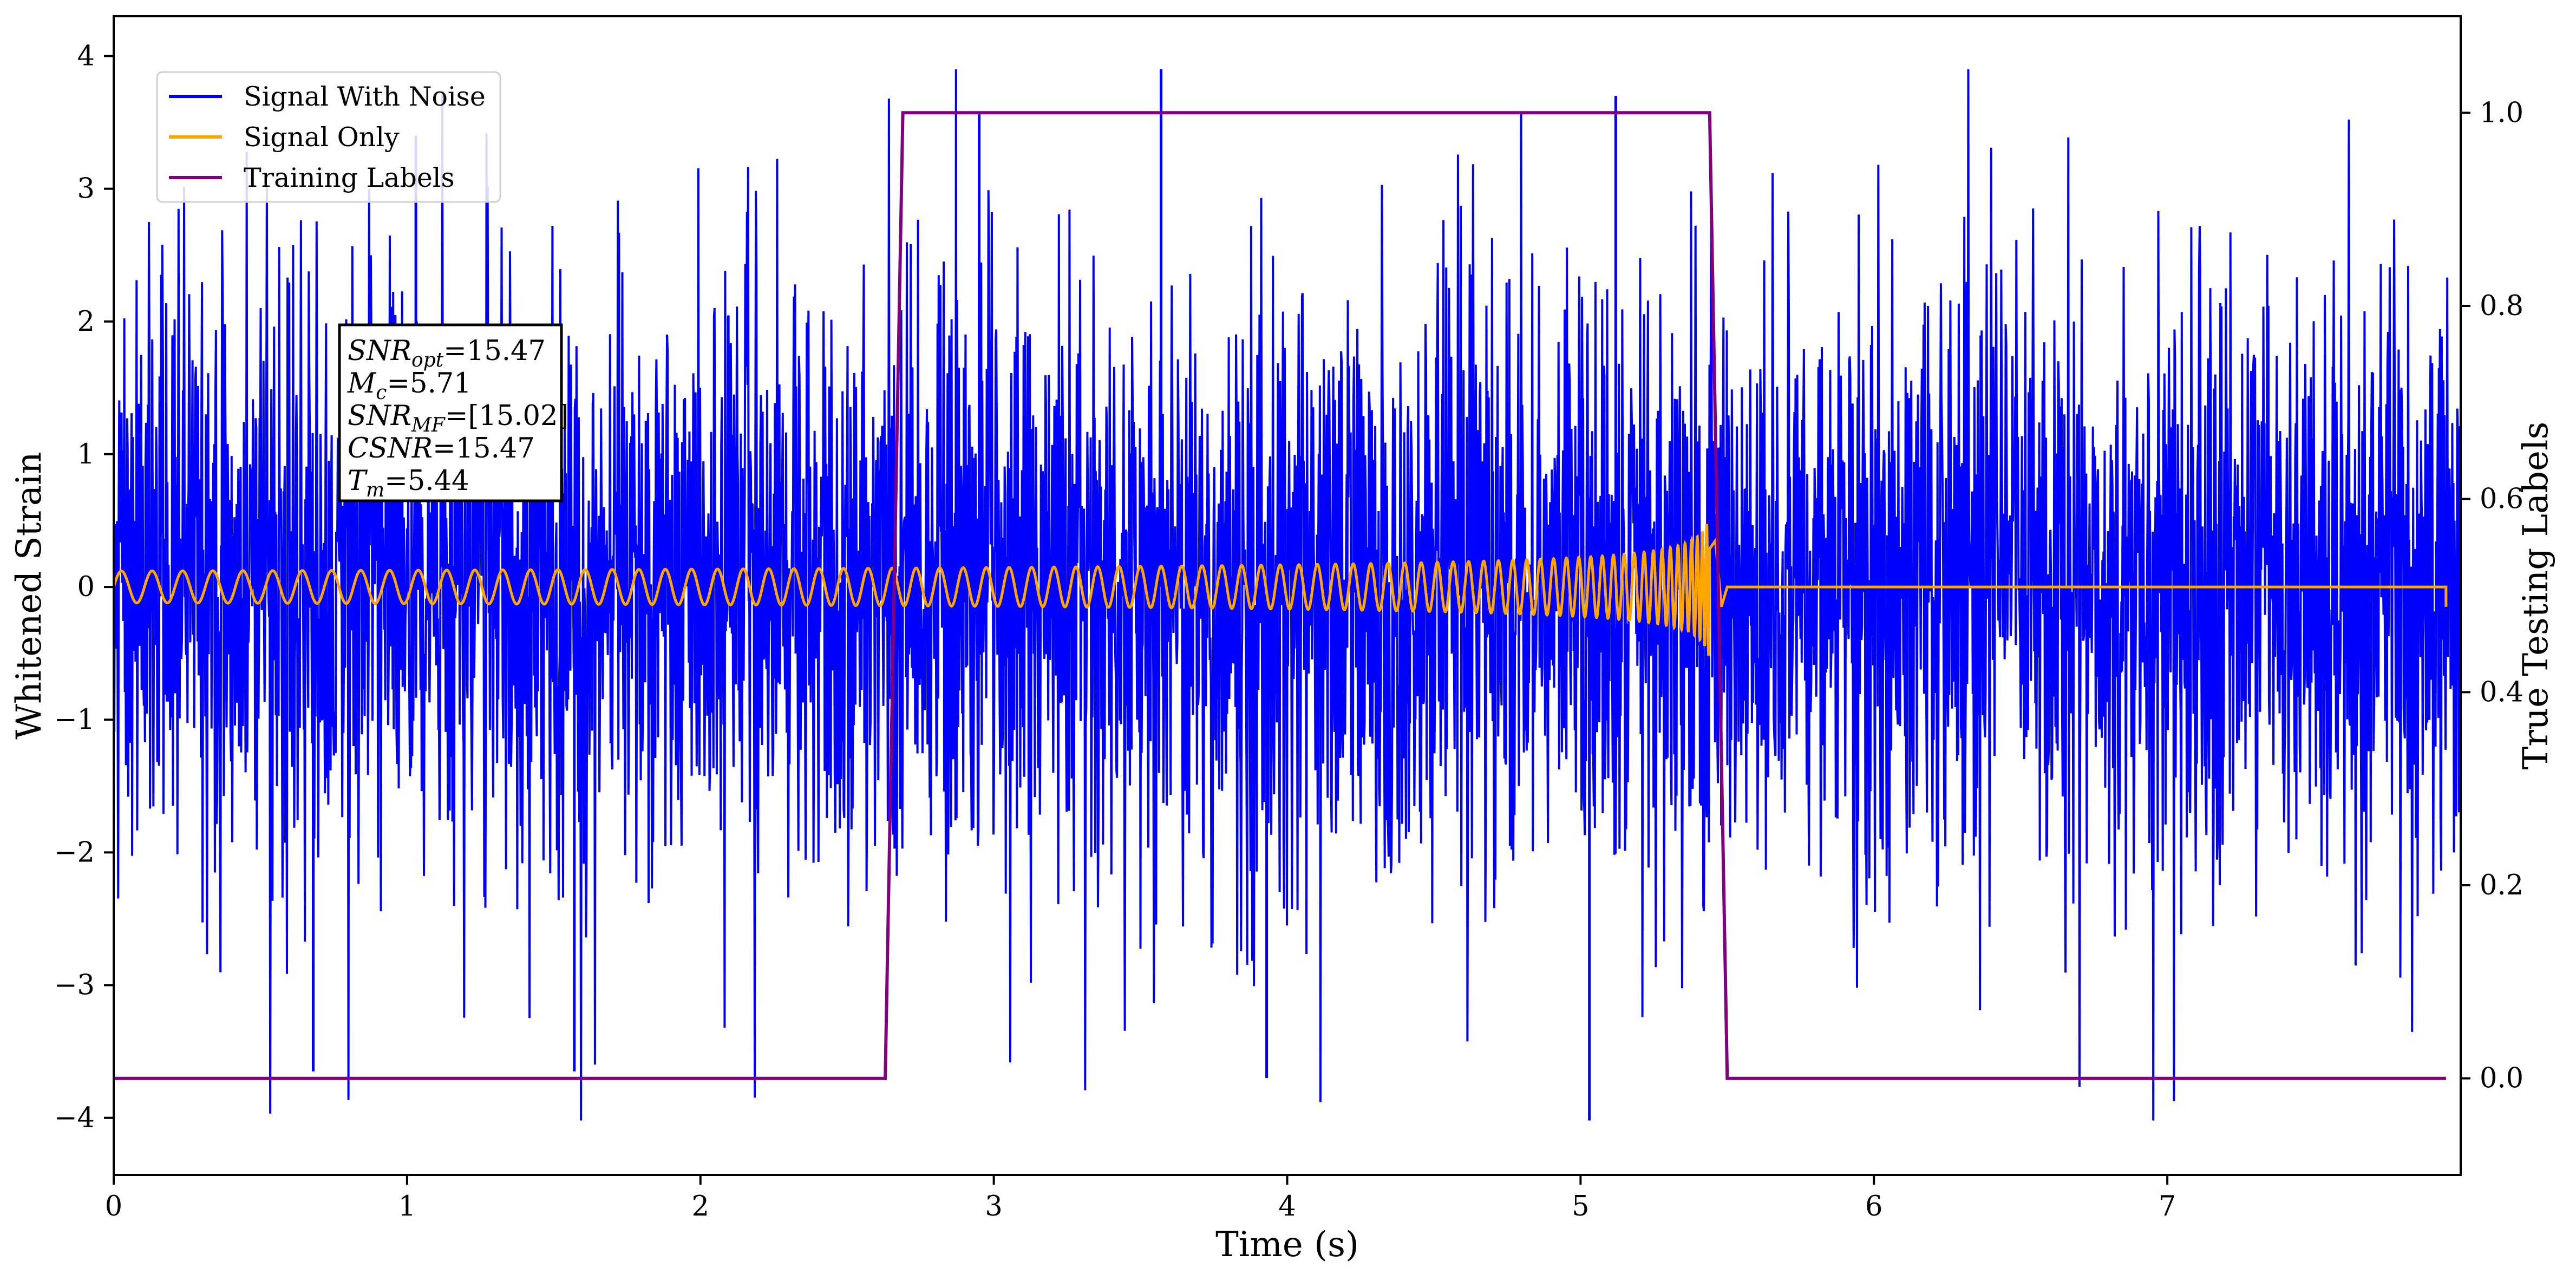 This screenshot has width=2576, height=1274. I want to click on y-tick-label-7: 3, so click(86, 189).